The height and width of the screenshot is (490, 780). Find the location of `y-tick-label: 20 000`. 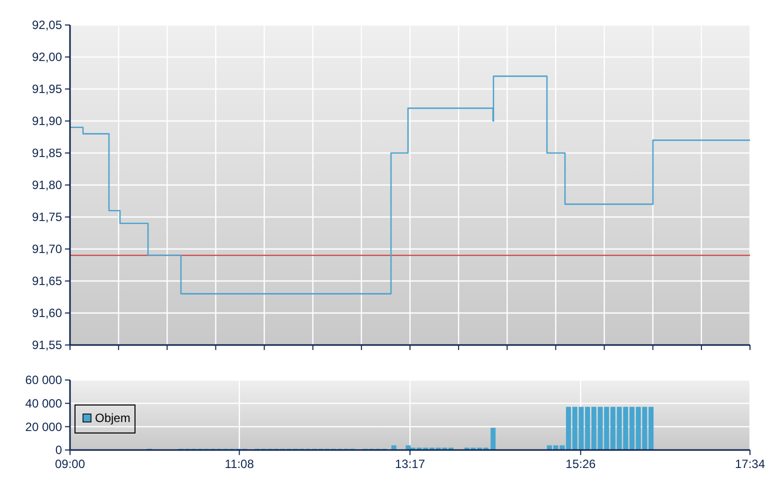

y-tick-label: 20 000 is located at coordinates (43, 427).